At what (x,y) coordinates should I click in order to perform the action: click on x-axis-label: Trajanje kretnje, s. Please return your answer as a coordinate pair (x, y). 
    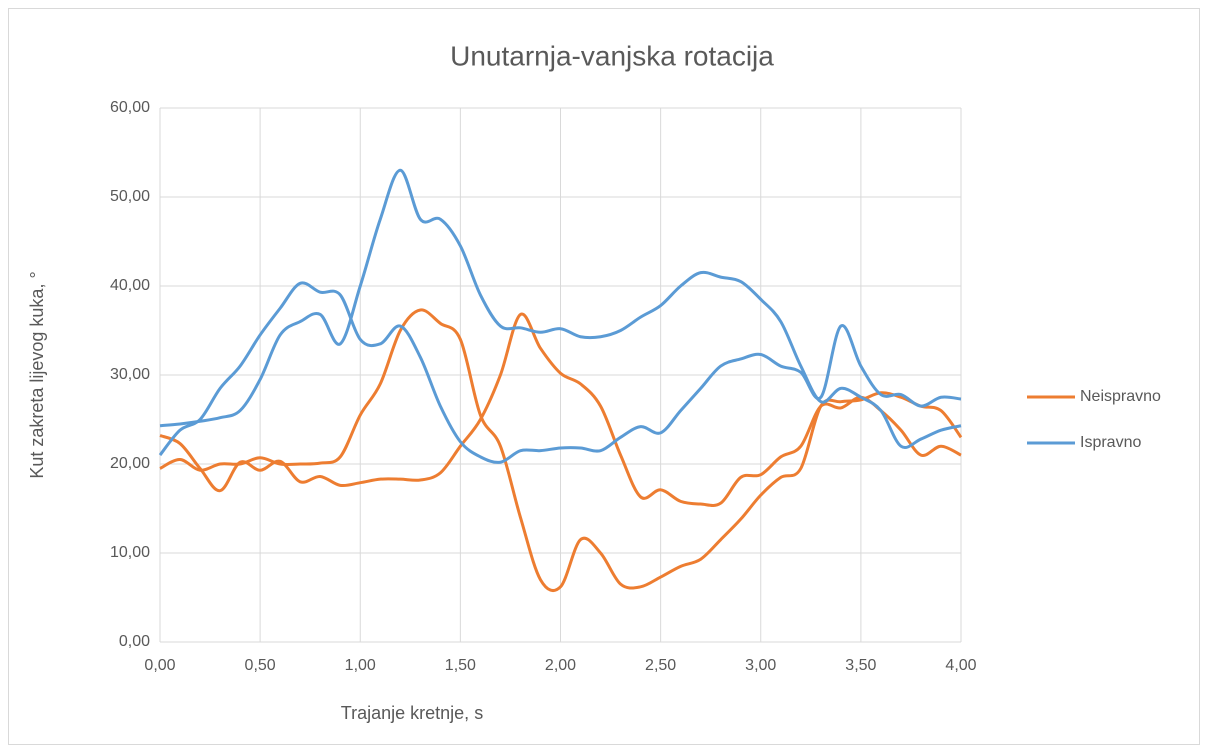
    Looking at the image, I should click on (412, 713).